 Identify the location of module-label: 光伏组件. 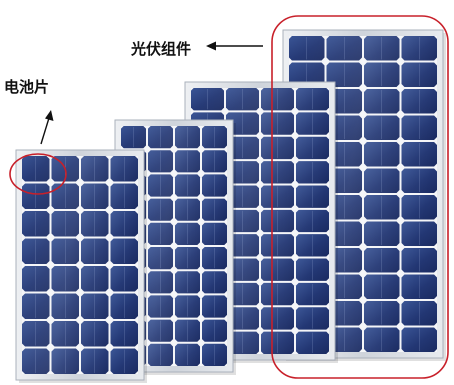
(161, 49).